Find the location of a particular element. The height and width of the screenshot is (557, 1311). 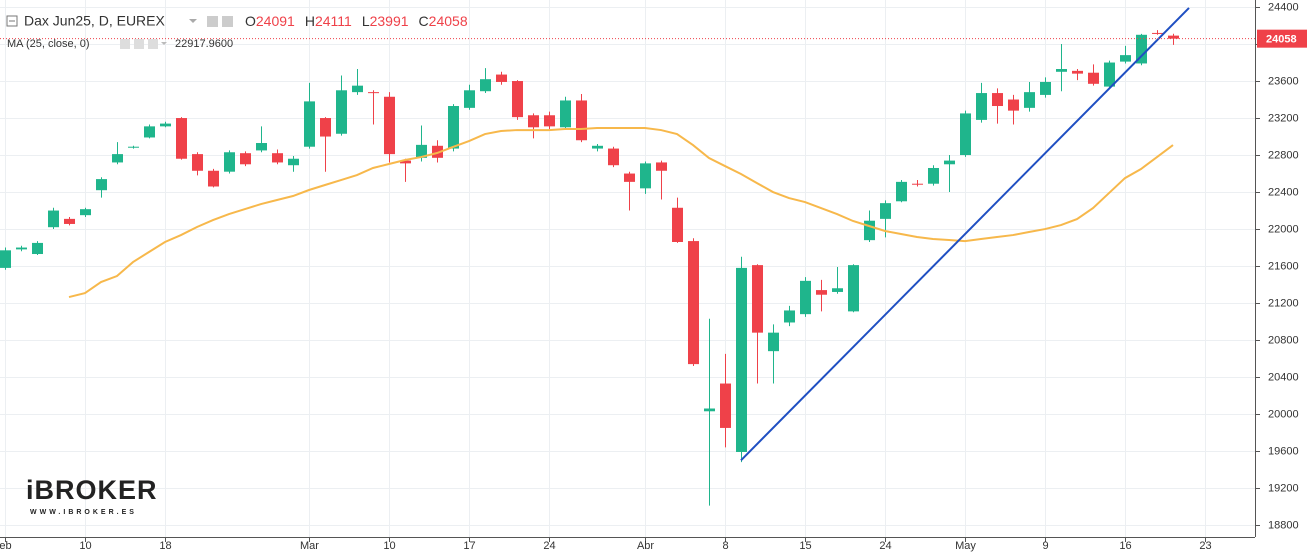

visibility-icon is located at coordinates (227, 21).